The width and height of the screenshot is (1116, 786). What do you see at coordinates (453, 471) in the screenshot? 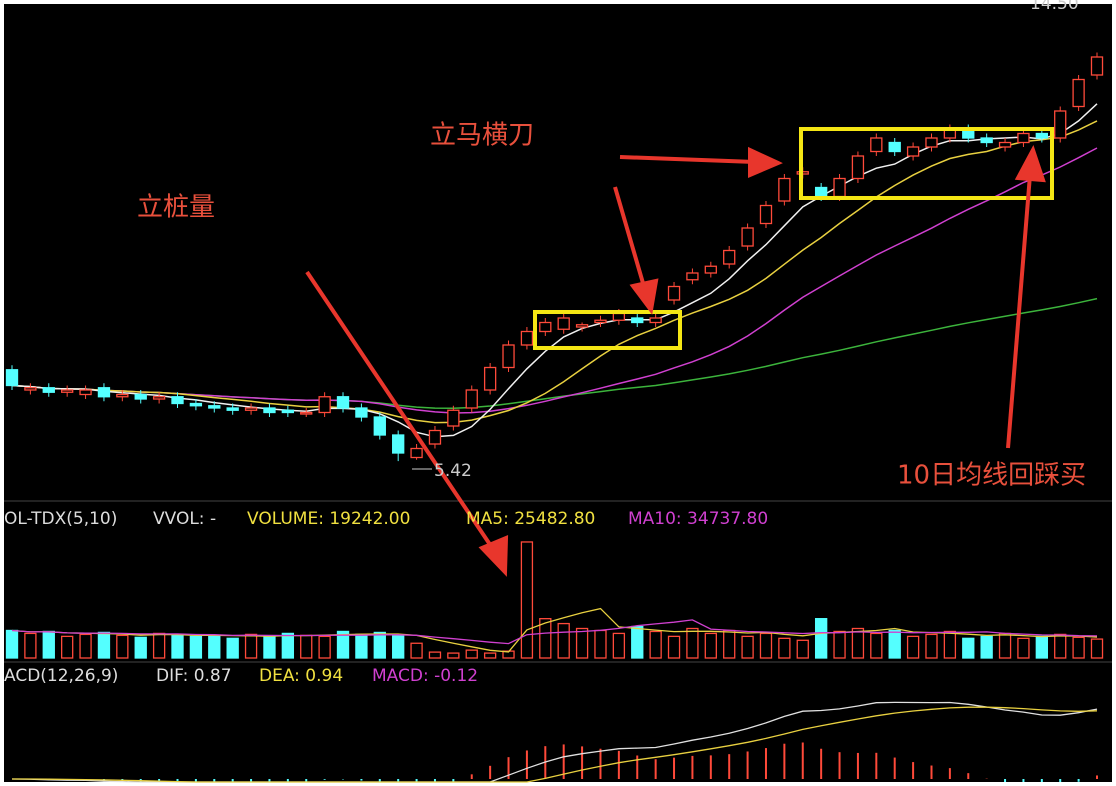
I see `low-price-label: 5.42` at bounding box center [453, 471].